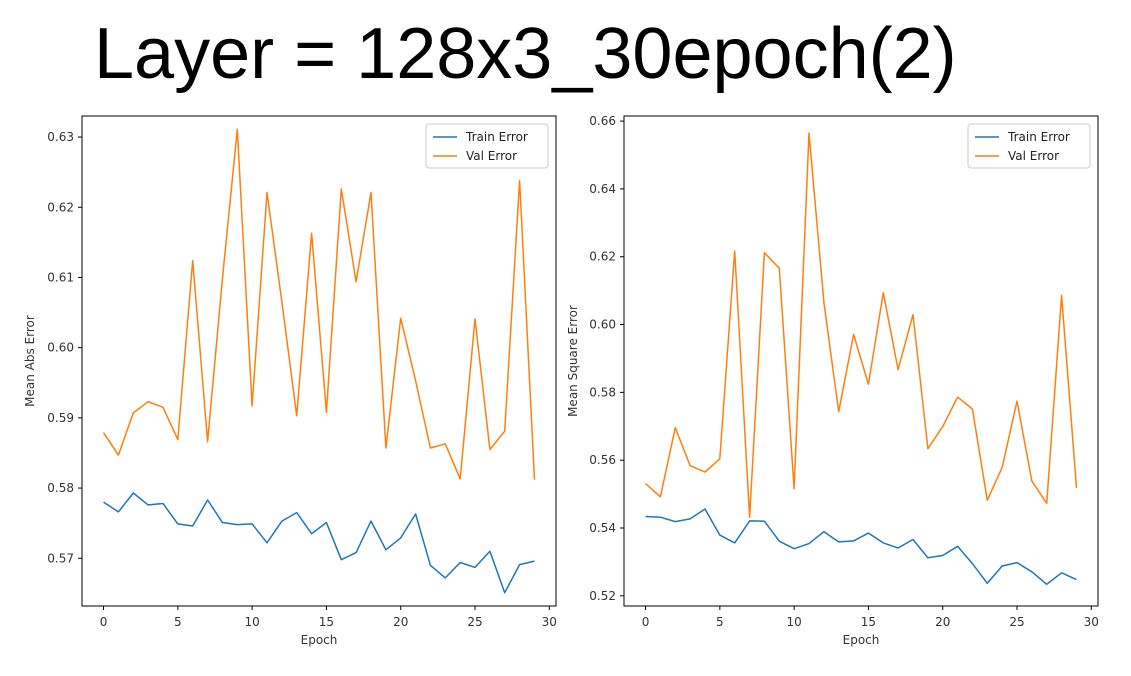 This screenshot has width=1131, height=676. Describe the element at coordinates (602, 460) in the screenshot. I see `y-tick-label: 0.56` at that location.